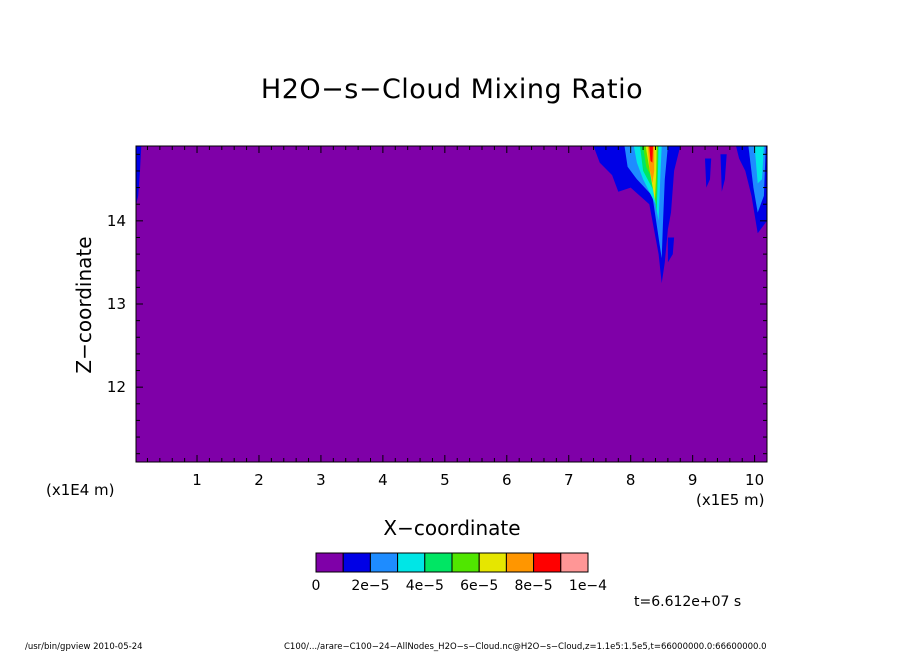 Image resolution: width=904 pixels, height=654 pixels. What do you see at coordinates (730, 500) in the screenshot?
I see `x-axis-multiplier: (x1E5 m)` at bounding box center [730, 500].